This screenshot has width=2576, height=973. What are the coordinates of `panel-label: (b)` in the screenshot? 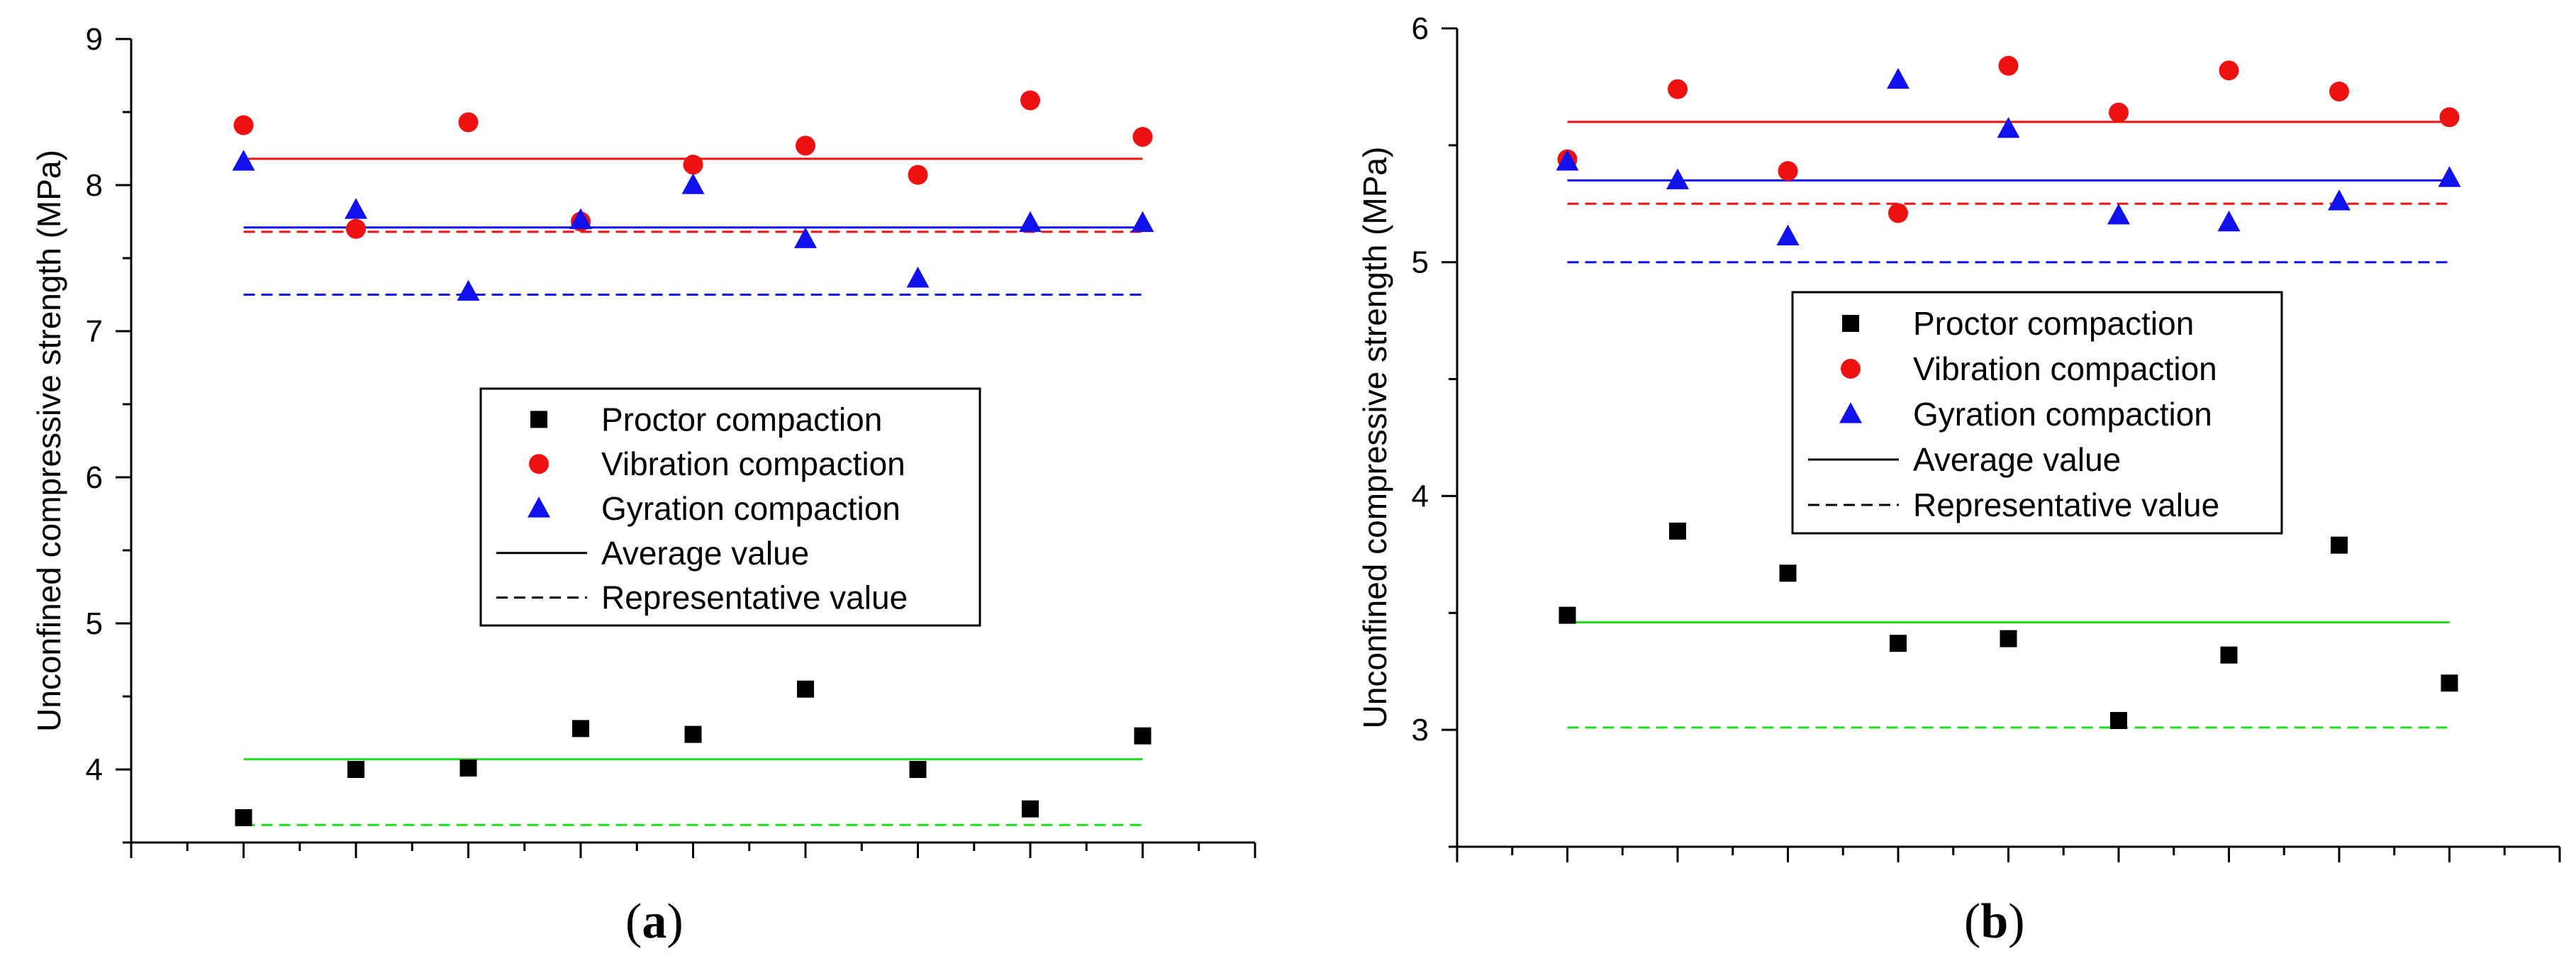 It's located at (1994, 921).